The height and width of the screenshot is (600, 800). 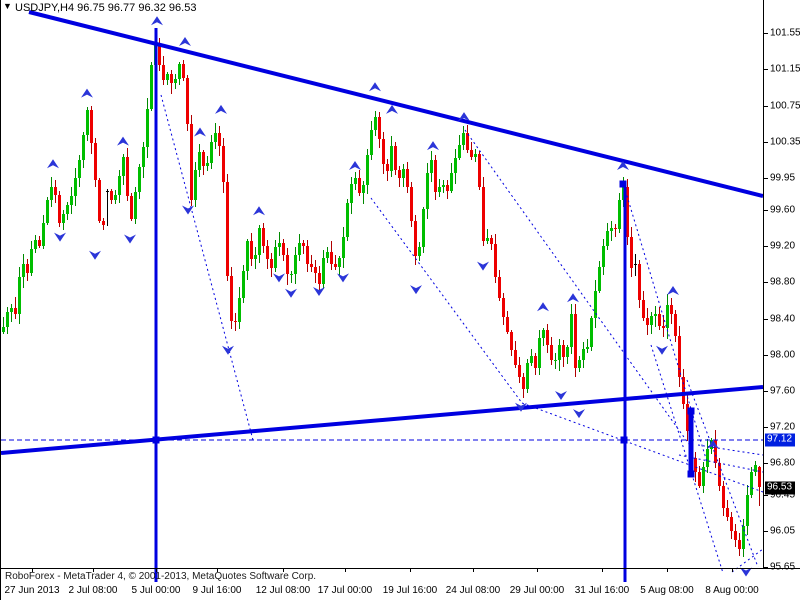 What do you see at coordinates (602, 590) in the screenshot?
I see `time-tick-label: 31 Jul 16:00` at bounding box center [602, 590].